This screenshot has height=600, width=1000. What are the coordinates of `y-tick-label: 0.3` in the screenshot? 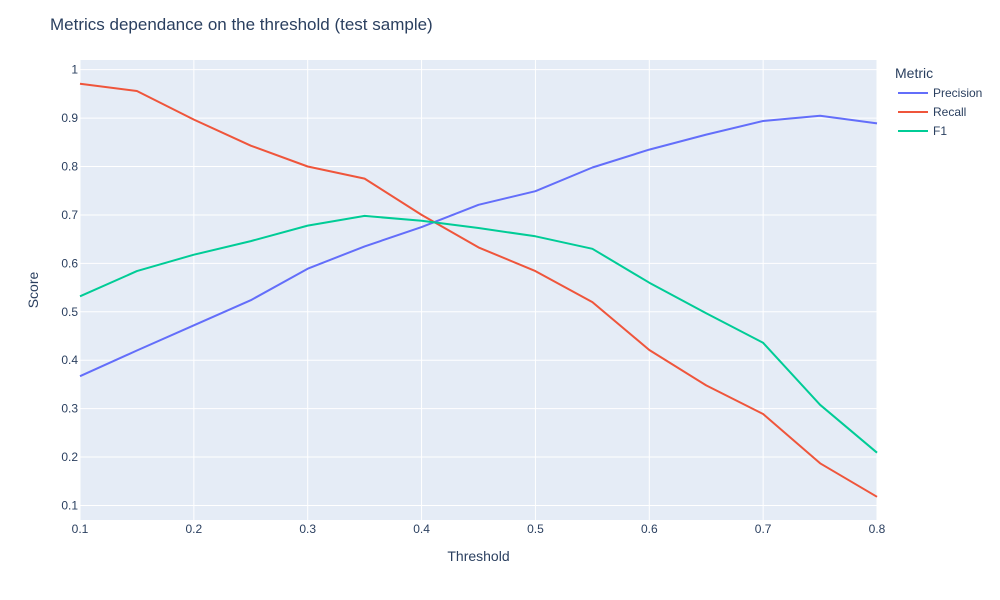 It's located at (69, 409).